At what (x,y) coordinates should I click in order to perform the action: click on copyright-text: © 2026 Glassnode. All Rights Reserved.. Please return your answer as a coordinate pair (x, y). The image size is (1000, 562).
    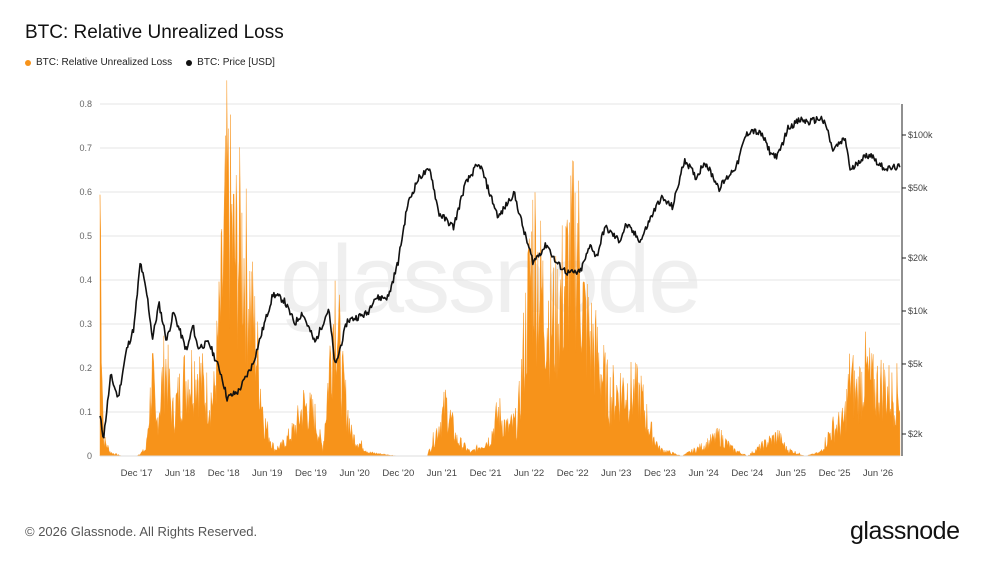
    Looking at the image, I should click on (141, 531).